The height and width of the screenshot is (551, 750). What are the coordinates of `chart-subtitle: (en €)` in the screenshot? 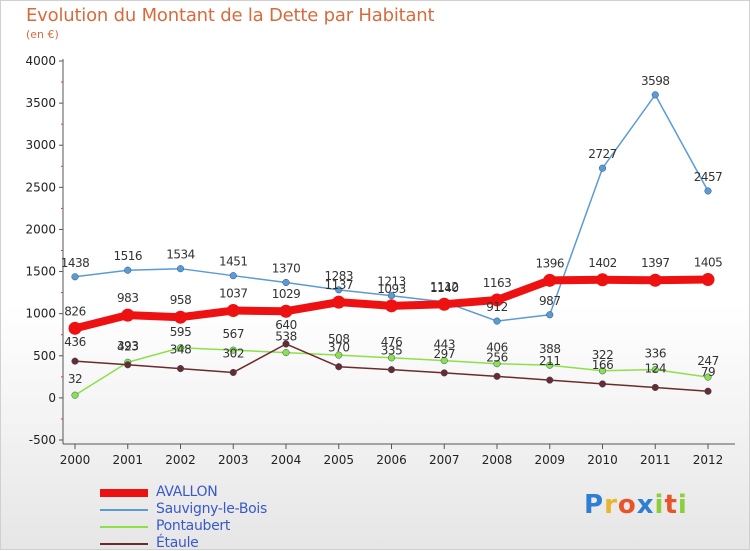 It's located at (42, 34).